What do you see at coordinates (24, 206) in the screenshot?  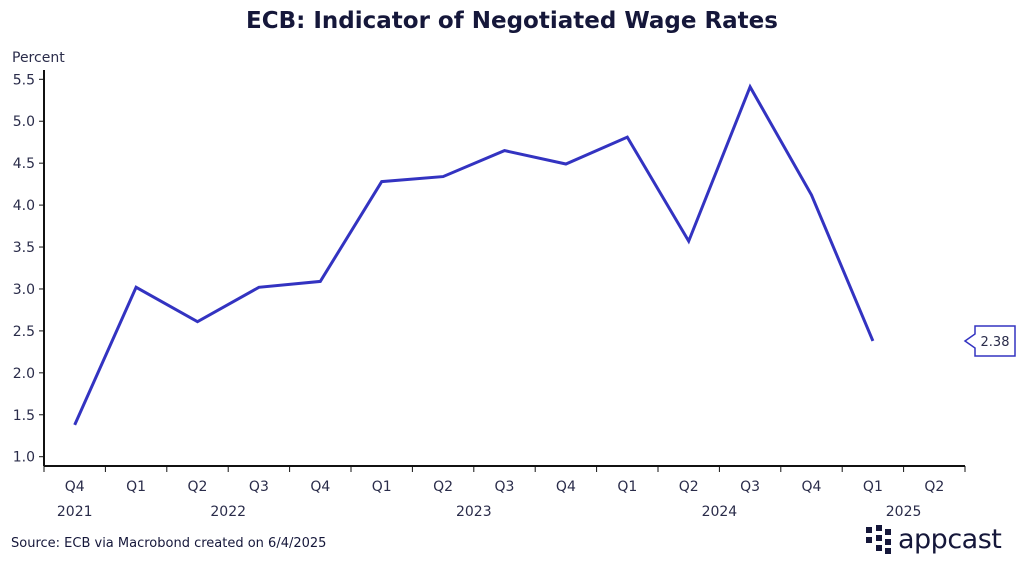 I see `y-tick-label: 4.0` at bounding box center [24, 206].